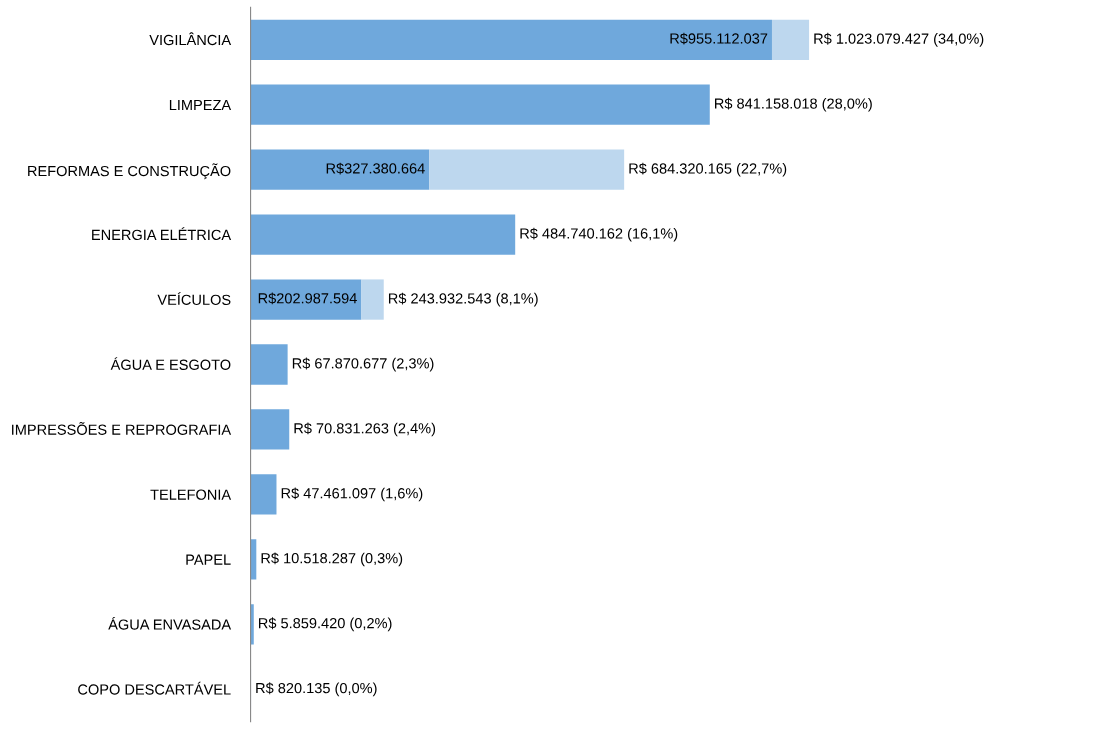  Describe the element at coordinates (316, 689) in the screenshot. I see `total-label: R$ 820.135 (0,0%)` at that location.